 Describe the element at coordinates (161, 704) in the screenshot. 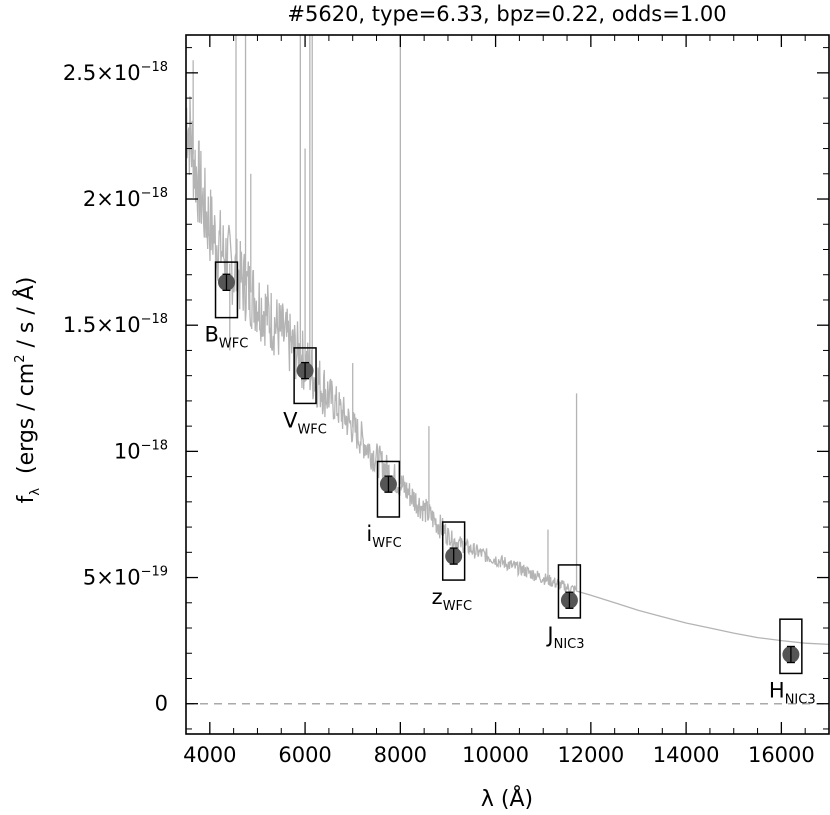

I see `y-tick-label-0: 0` at that location.